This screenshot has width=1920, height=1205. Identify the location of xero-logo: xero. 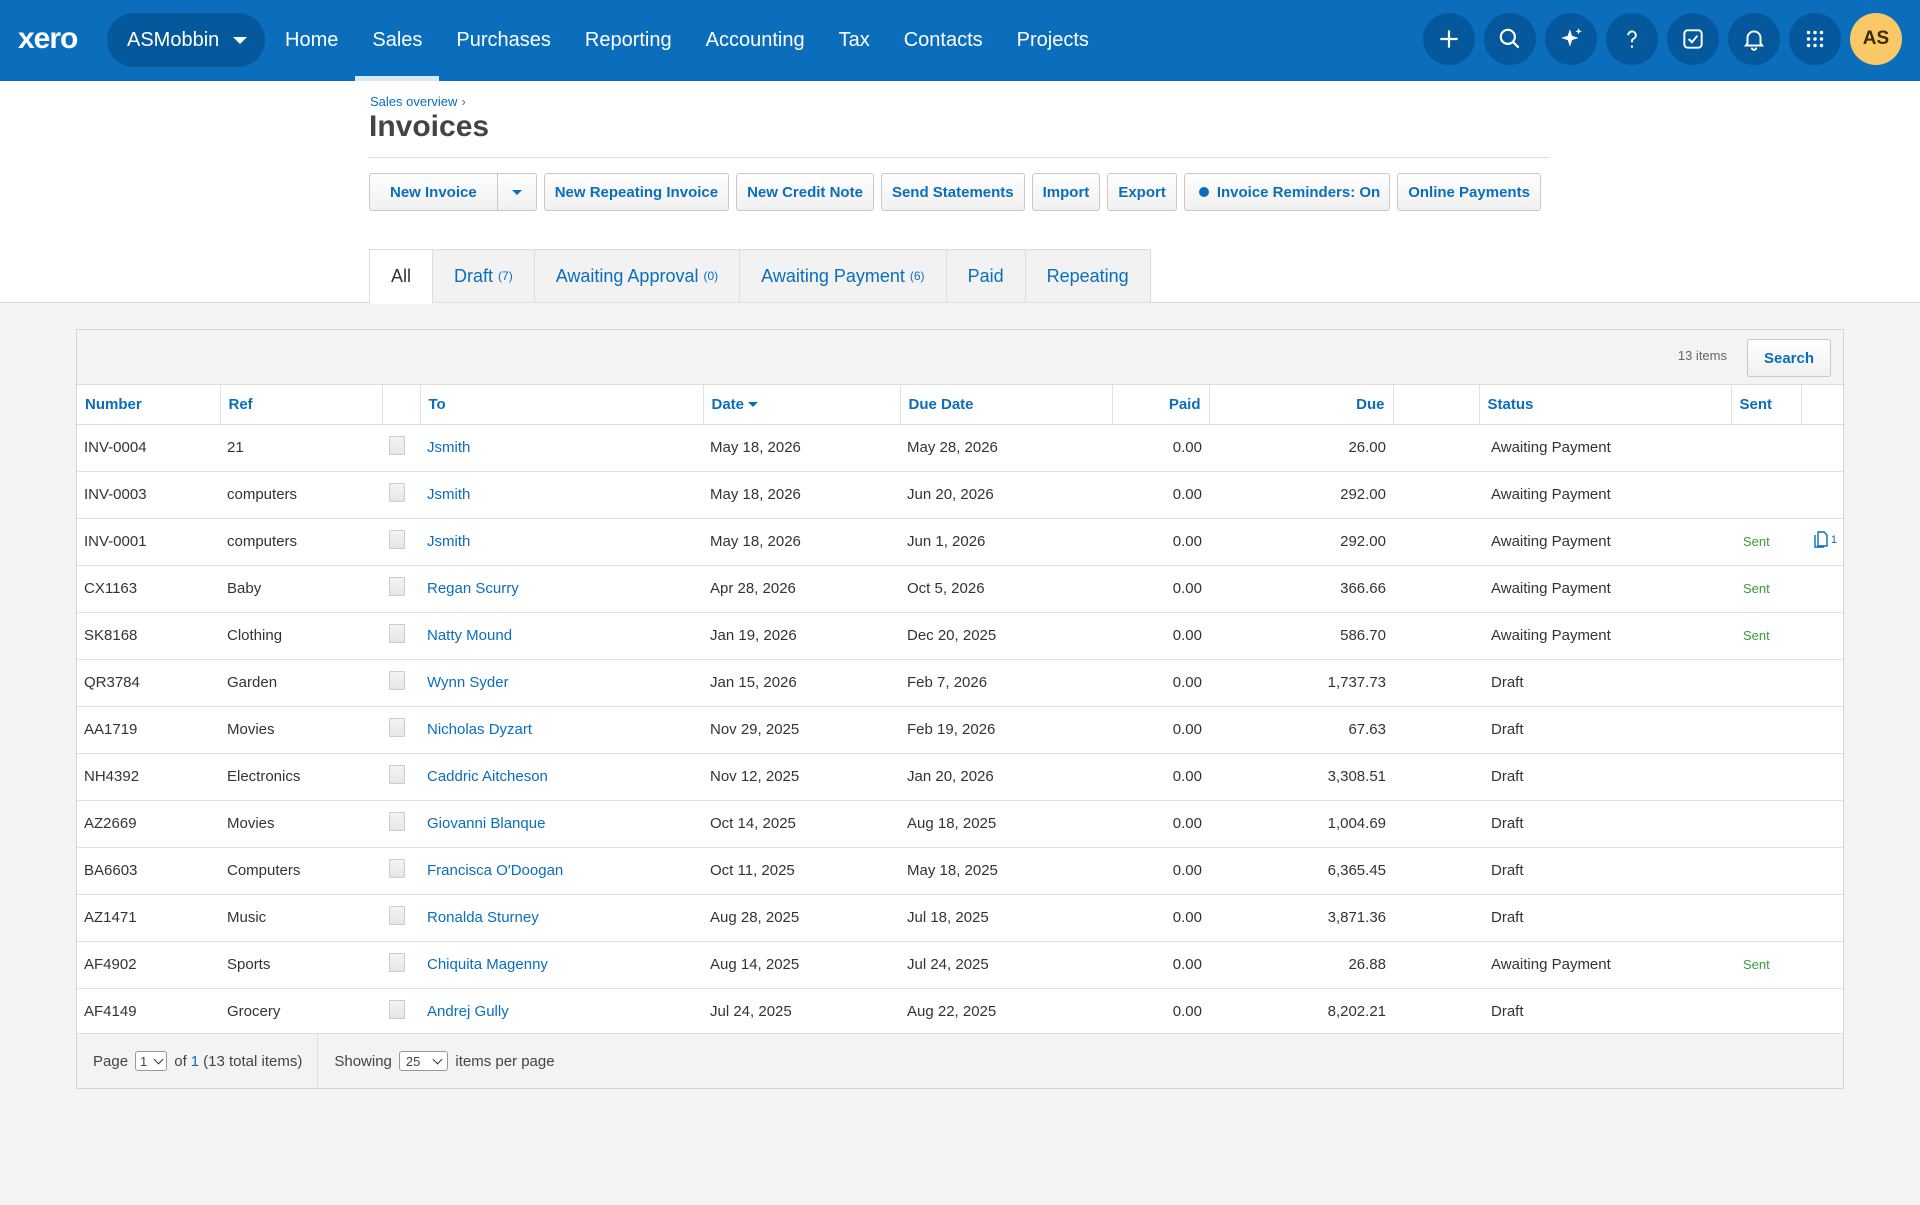
(48, 38).